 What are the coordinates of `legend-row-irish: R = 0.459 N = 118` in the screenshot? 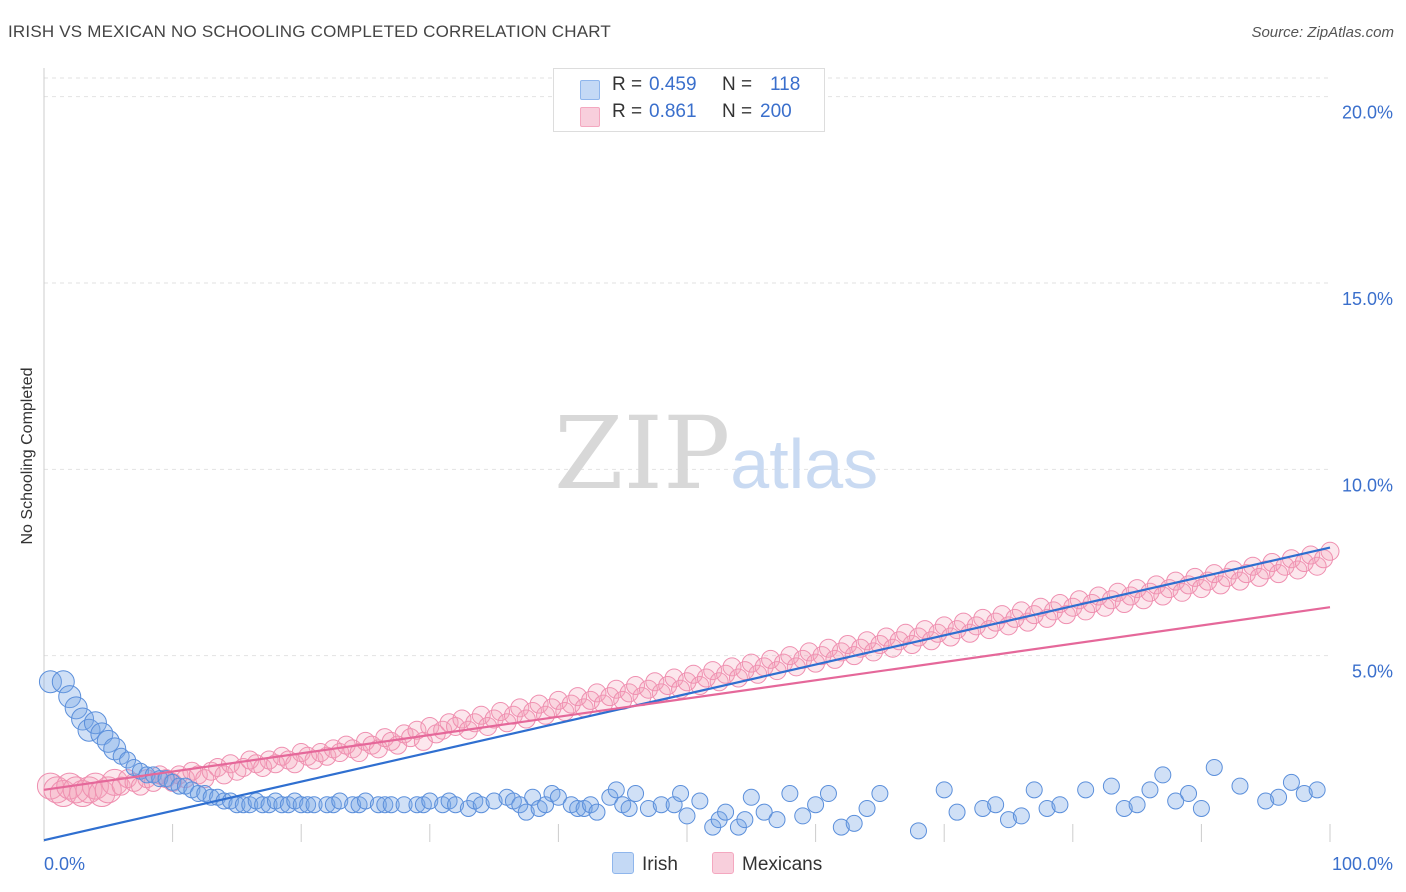 It's located at (689, 88).